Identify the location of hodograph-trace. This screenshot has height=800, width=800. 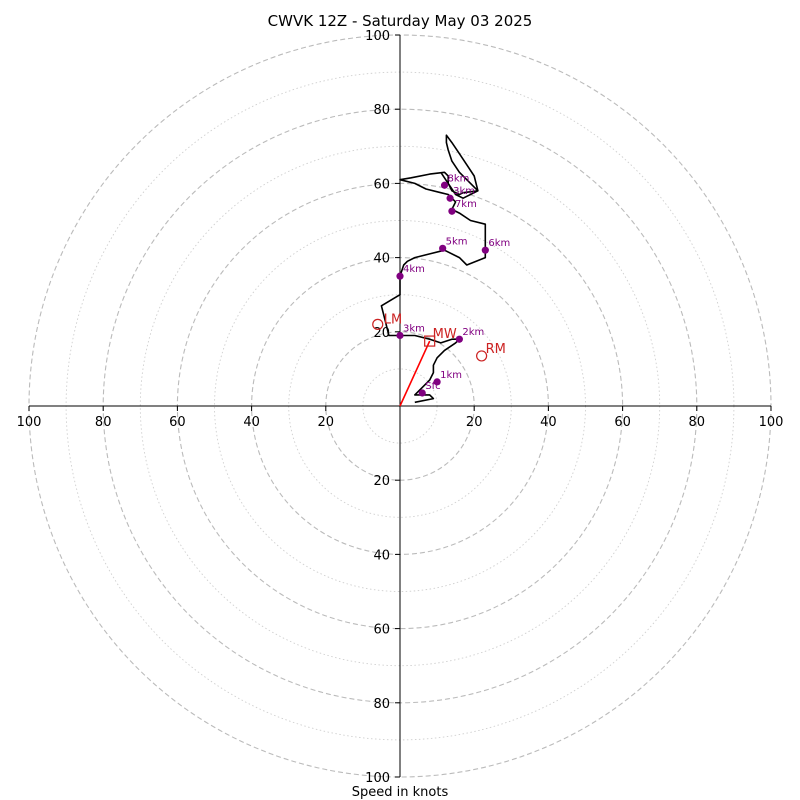
(433, 269).